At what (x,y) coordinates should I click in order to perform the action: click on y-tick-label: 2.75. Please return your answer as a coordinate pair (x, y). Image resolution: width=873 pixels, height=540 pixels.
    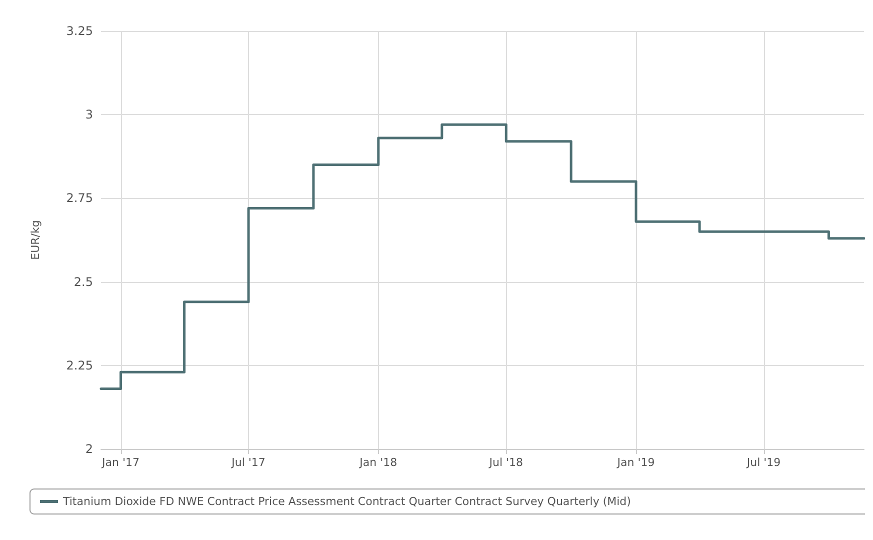
    Looking at the image, I should click on (79, 198).